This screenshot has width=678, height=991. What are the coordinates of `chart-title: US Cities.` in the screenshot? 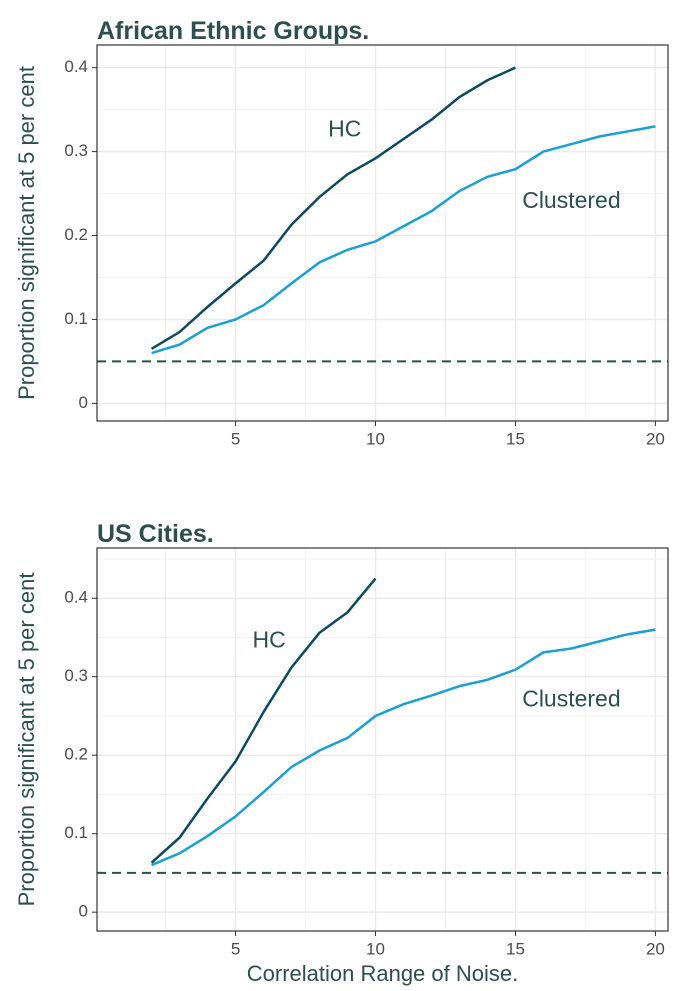 It's located at (155, 534).